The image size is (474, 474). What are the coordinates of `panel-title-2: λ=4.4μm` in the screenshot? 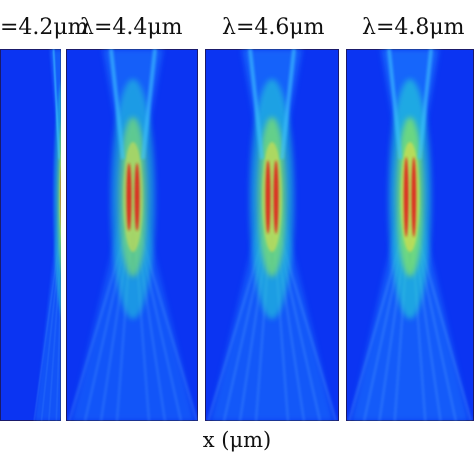 It's located at (131, 27).